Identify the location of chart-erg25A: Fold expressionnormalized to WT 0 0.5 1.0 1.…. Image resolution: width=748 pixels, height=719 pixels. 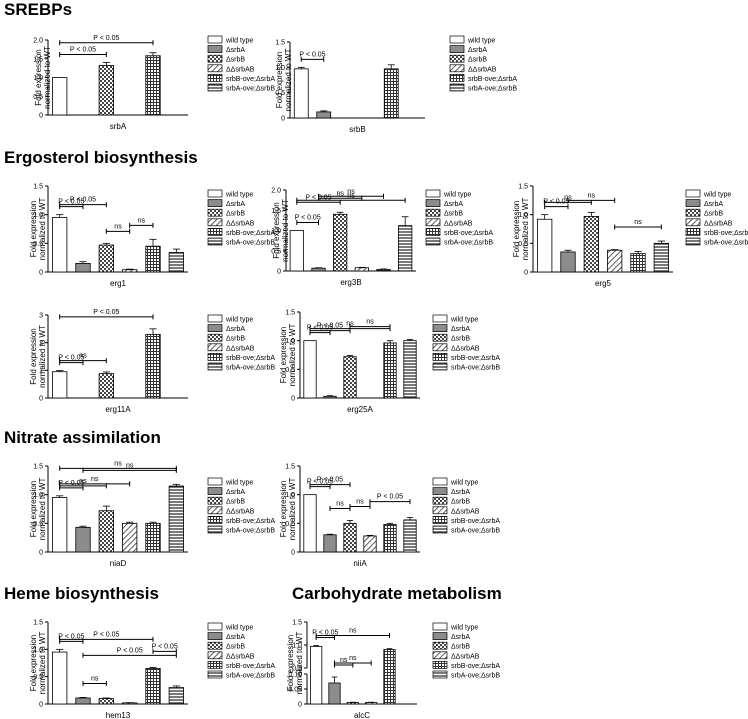
(389, 362).